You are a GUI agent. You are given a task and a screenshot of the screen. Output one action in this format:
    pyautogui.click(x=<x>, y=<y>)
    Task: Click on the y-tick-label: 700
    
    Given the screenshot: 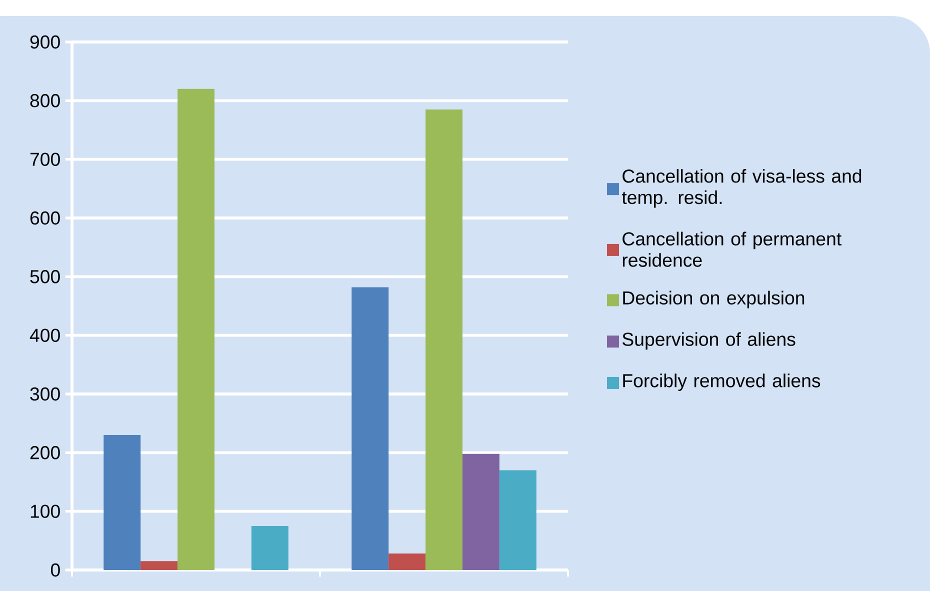 What is the action you would take?
    pyautogui.click(x=45, y=159)
    